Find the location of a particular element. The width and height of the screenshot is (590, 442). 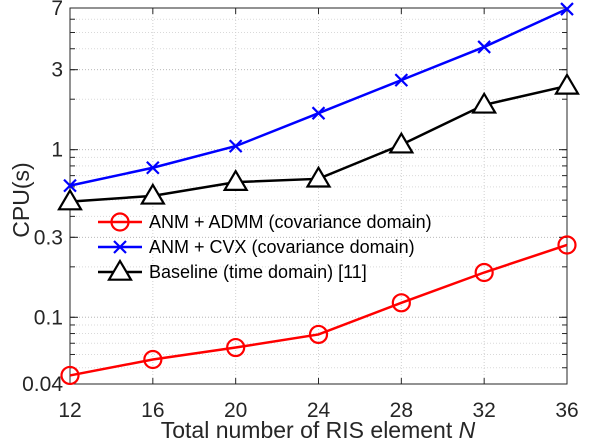

x-axis-label: Total number of RIS element N is located at coordinates (318, 429).